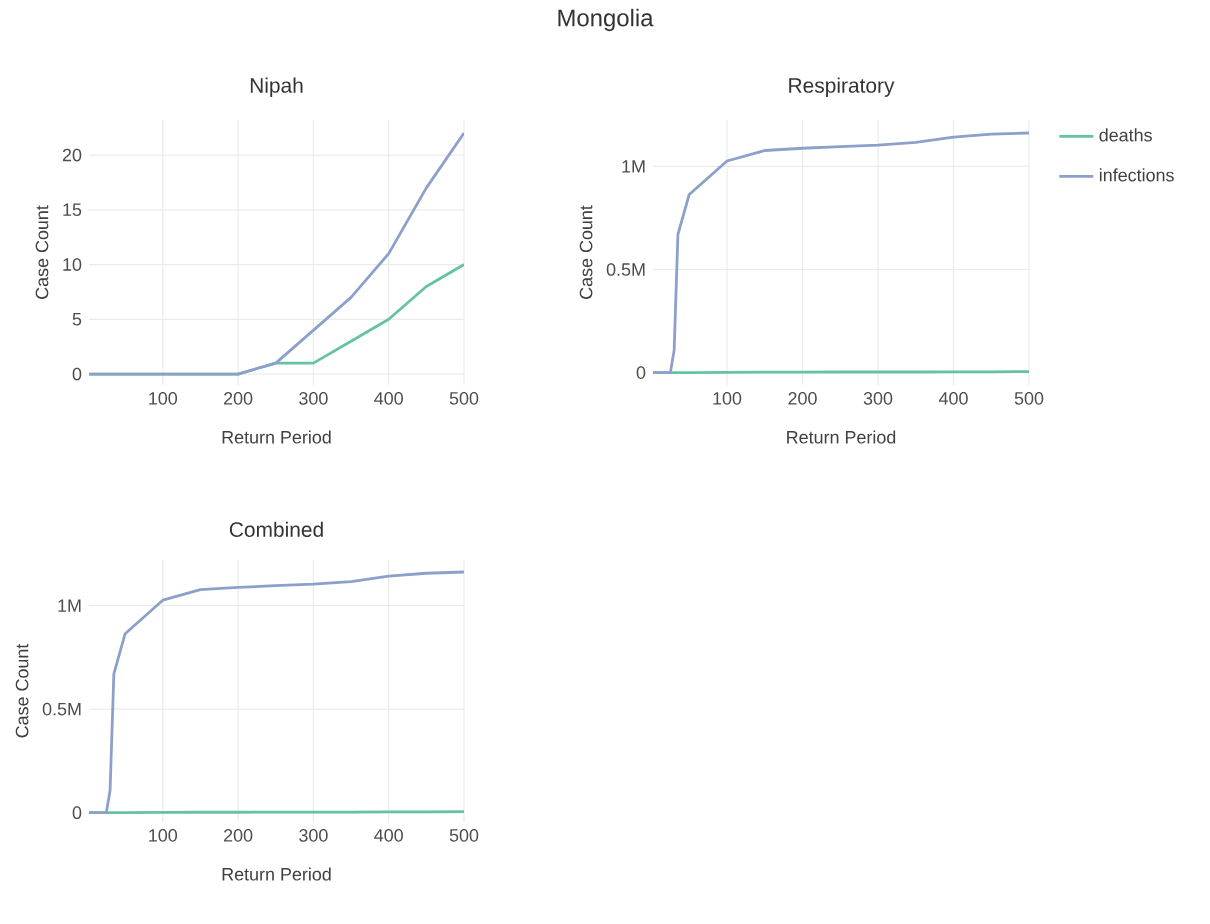 This screenshot has width=1210, height=924. What do you see at coordinates (276, 87) in the screenshot?
I see `chart-title: Nipah` at bounding box center [276, 87].